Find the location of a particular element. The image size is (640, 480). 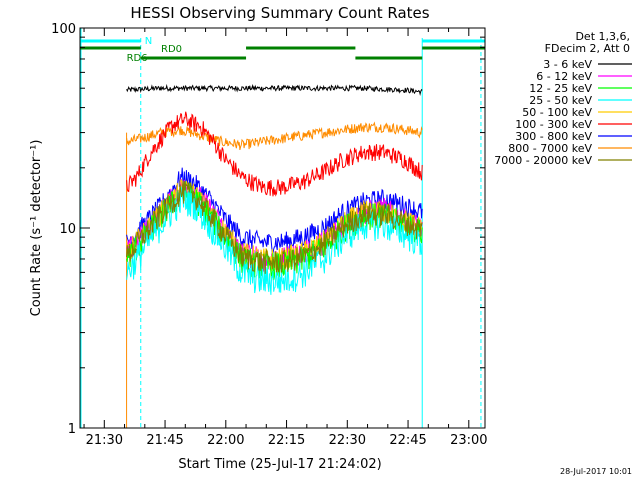

x-tick-label-6: 23:00 is located at coordinates (468, 440).